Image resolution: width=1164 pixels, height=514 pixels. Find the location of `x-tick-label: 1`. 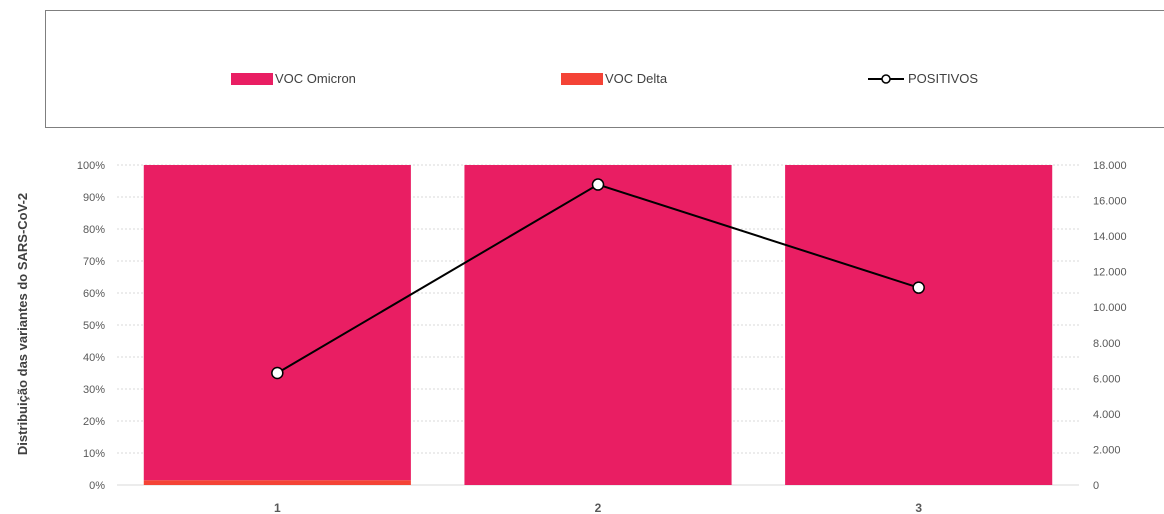

x-tick-label: 1 is located at coordinates (277, 507).